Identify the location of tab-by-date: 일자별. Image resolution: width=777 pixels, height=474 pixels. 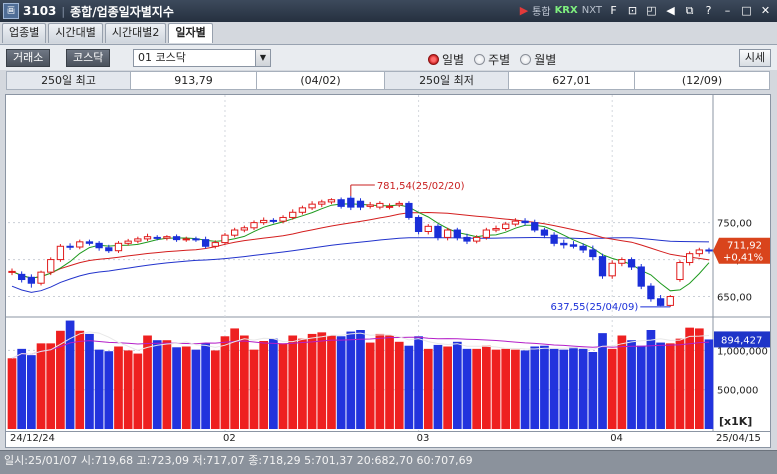
(190, 33).